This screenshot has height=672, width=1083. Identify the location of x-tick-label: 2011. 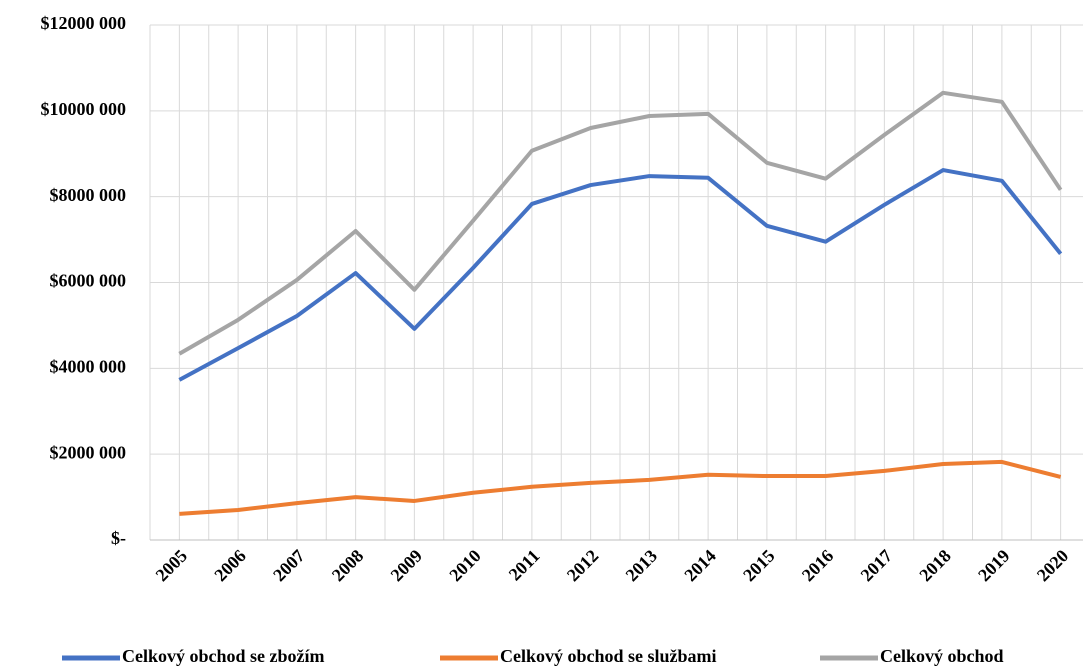
(524, 565).